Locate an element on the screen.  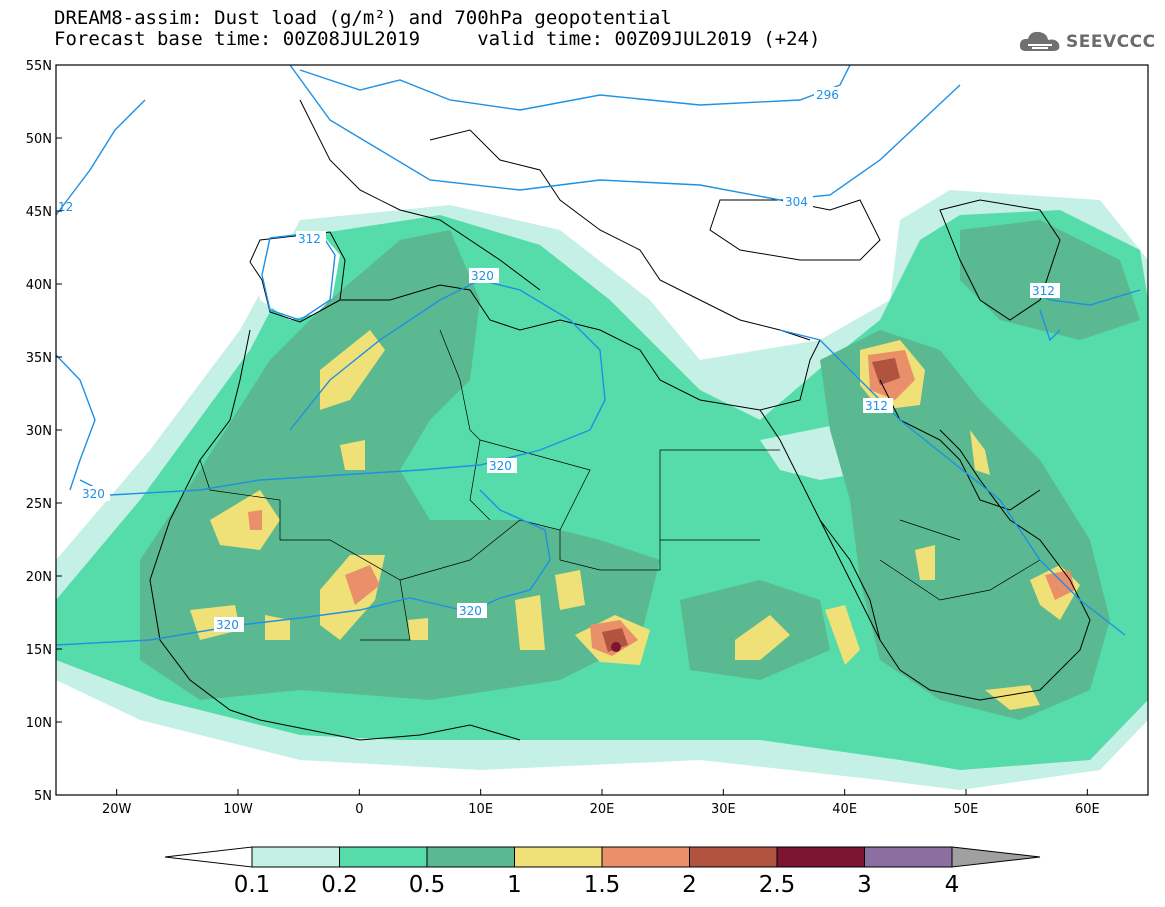
colorbar-label: 2.5 is located at coordinates (777, 885).